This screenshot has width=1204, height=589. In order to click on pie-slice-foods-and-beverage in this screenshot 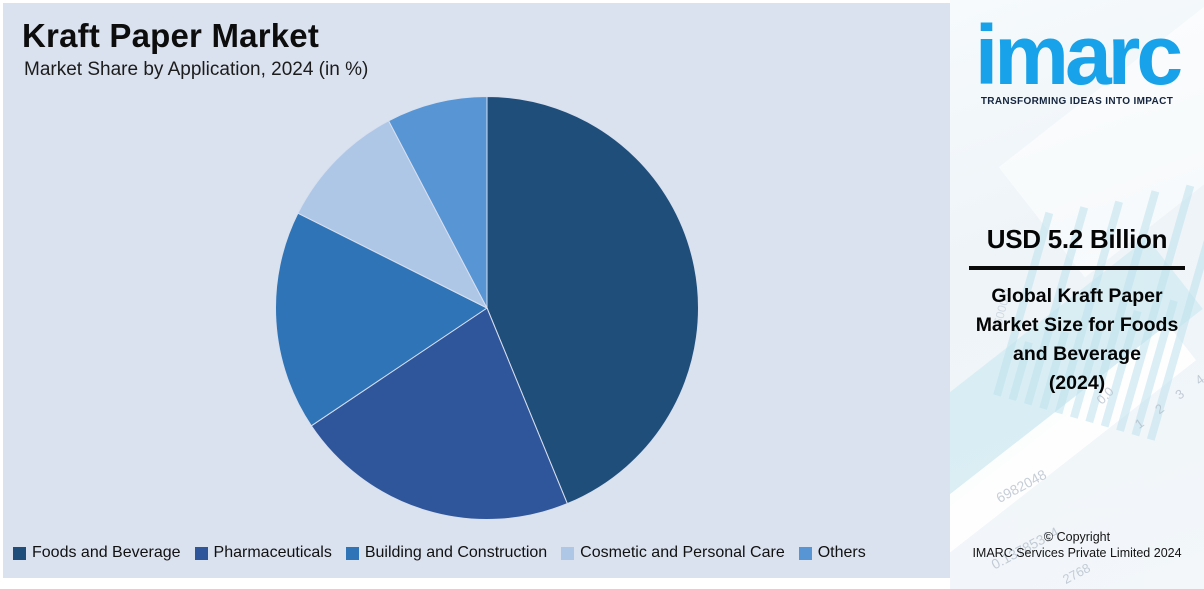, I will do `click(592, 300)`.